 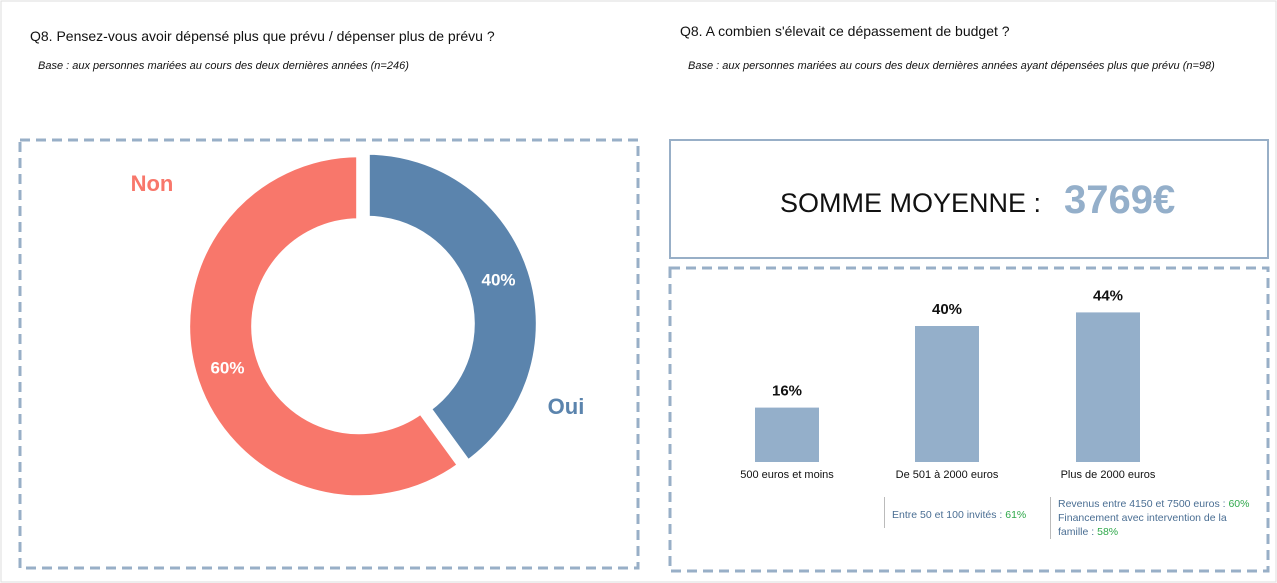 What do you see at coordinates (787, 475) in the screenshot?
I see `x-tick-label: 500 euros et moins` at bounding box center [787, 475].